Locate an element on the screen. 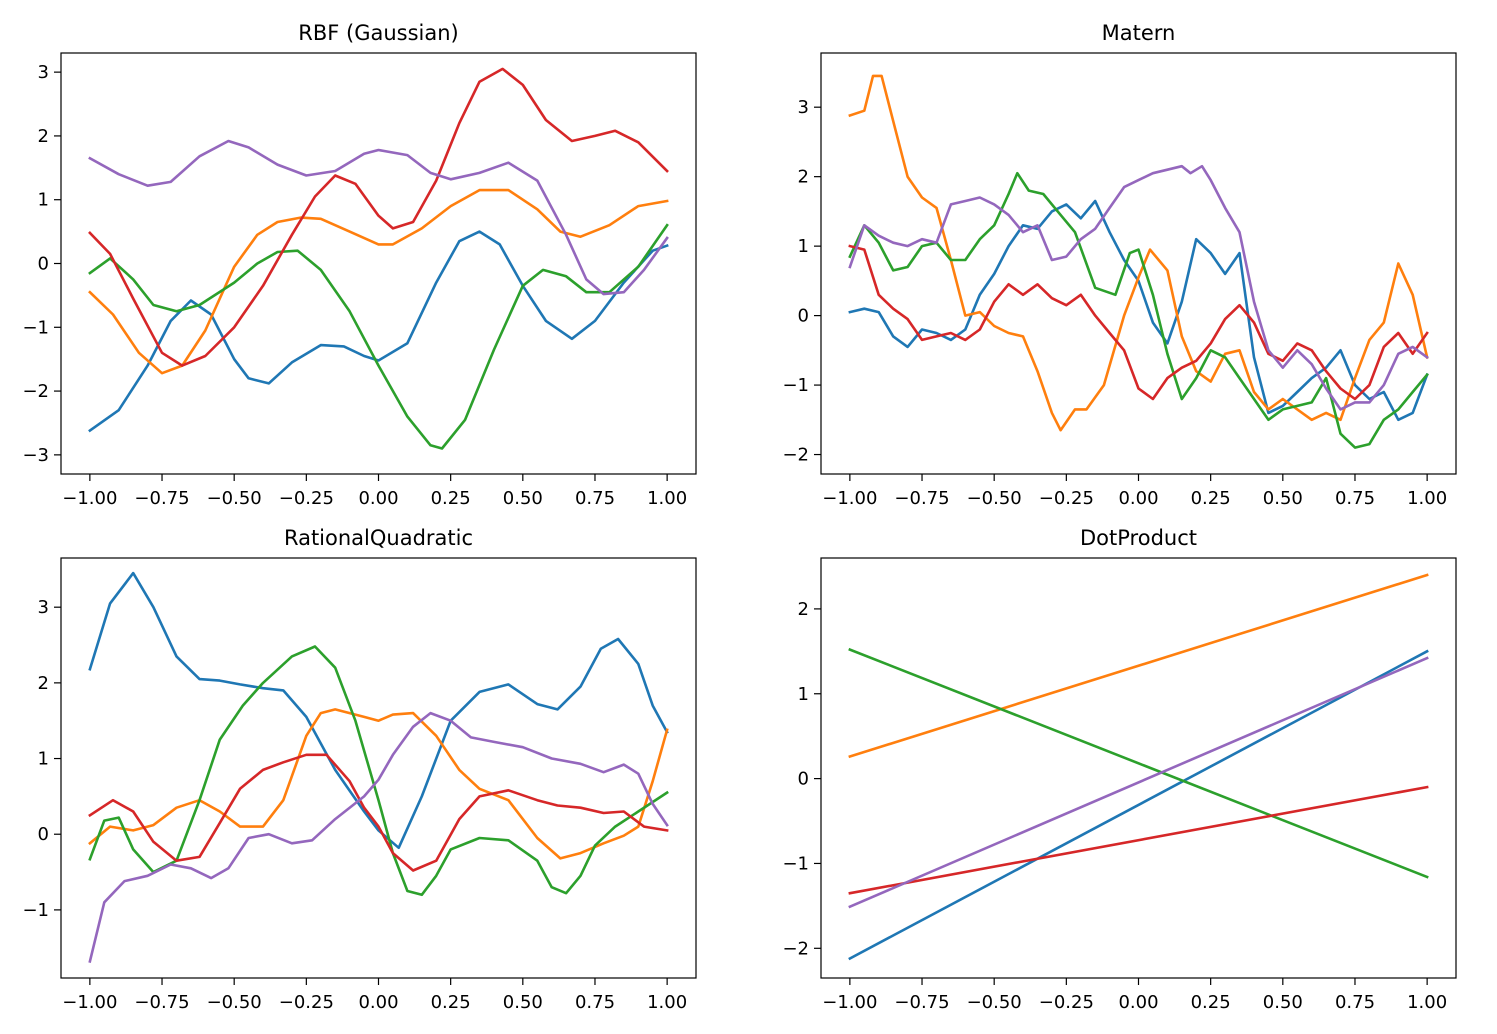  subplot-title: DotProduct is located at coordinates (1138, 538).